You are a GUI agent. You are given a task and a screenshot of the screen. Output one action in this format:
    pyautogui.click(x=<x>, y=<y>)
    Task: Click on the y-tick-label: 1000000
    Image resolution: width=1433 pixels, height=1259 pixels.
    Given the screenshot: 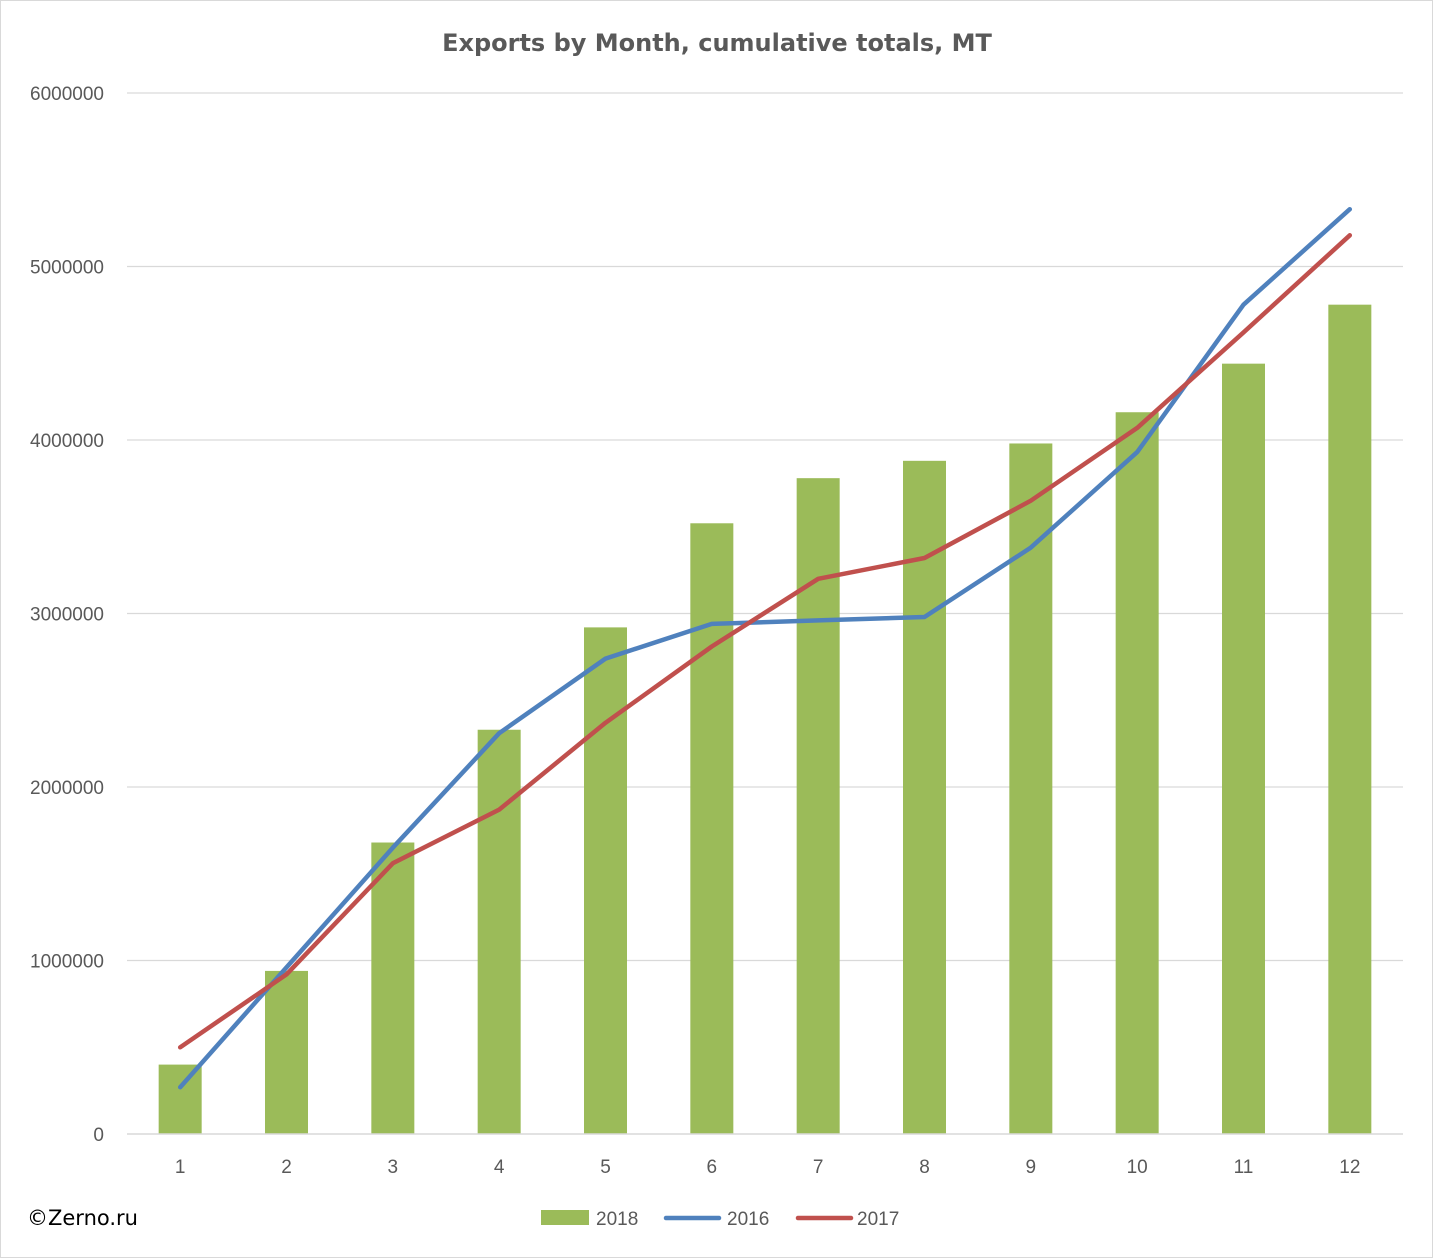 What is the action you would take?
    pyautogui.click(x=67, y=962)
    